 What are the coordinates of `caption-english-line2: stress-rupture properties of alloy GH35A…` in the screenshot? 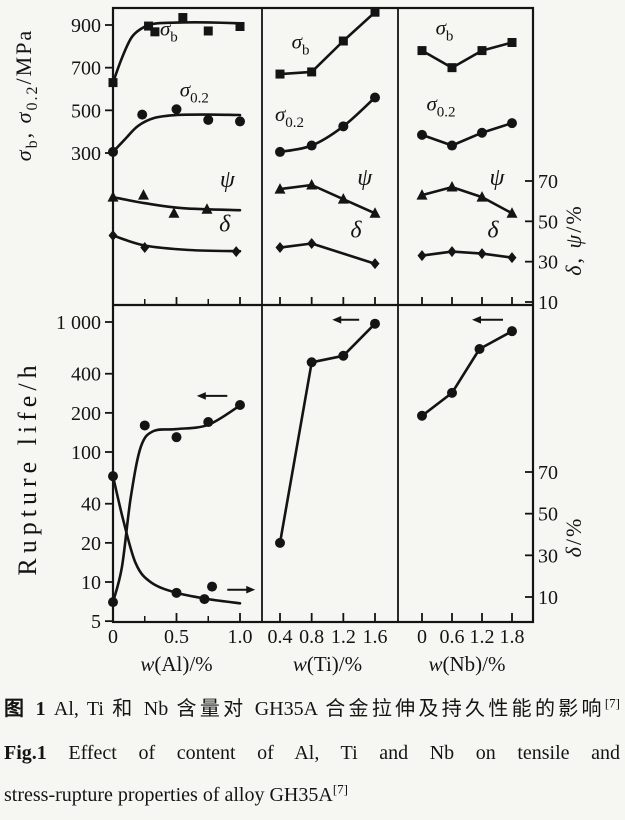 It's located at (312, 795).